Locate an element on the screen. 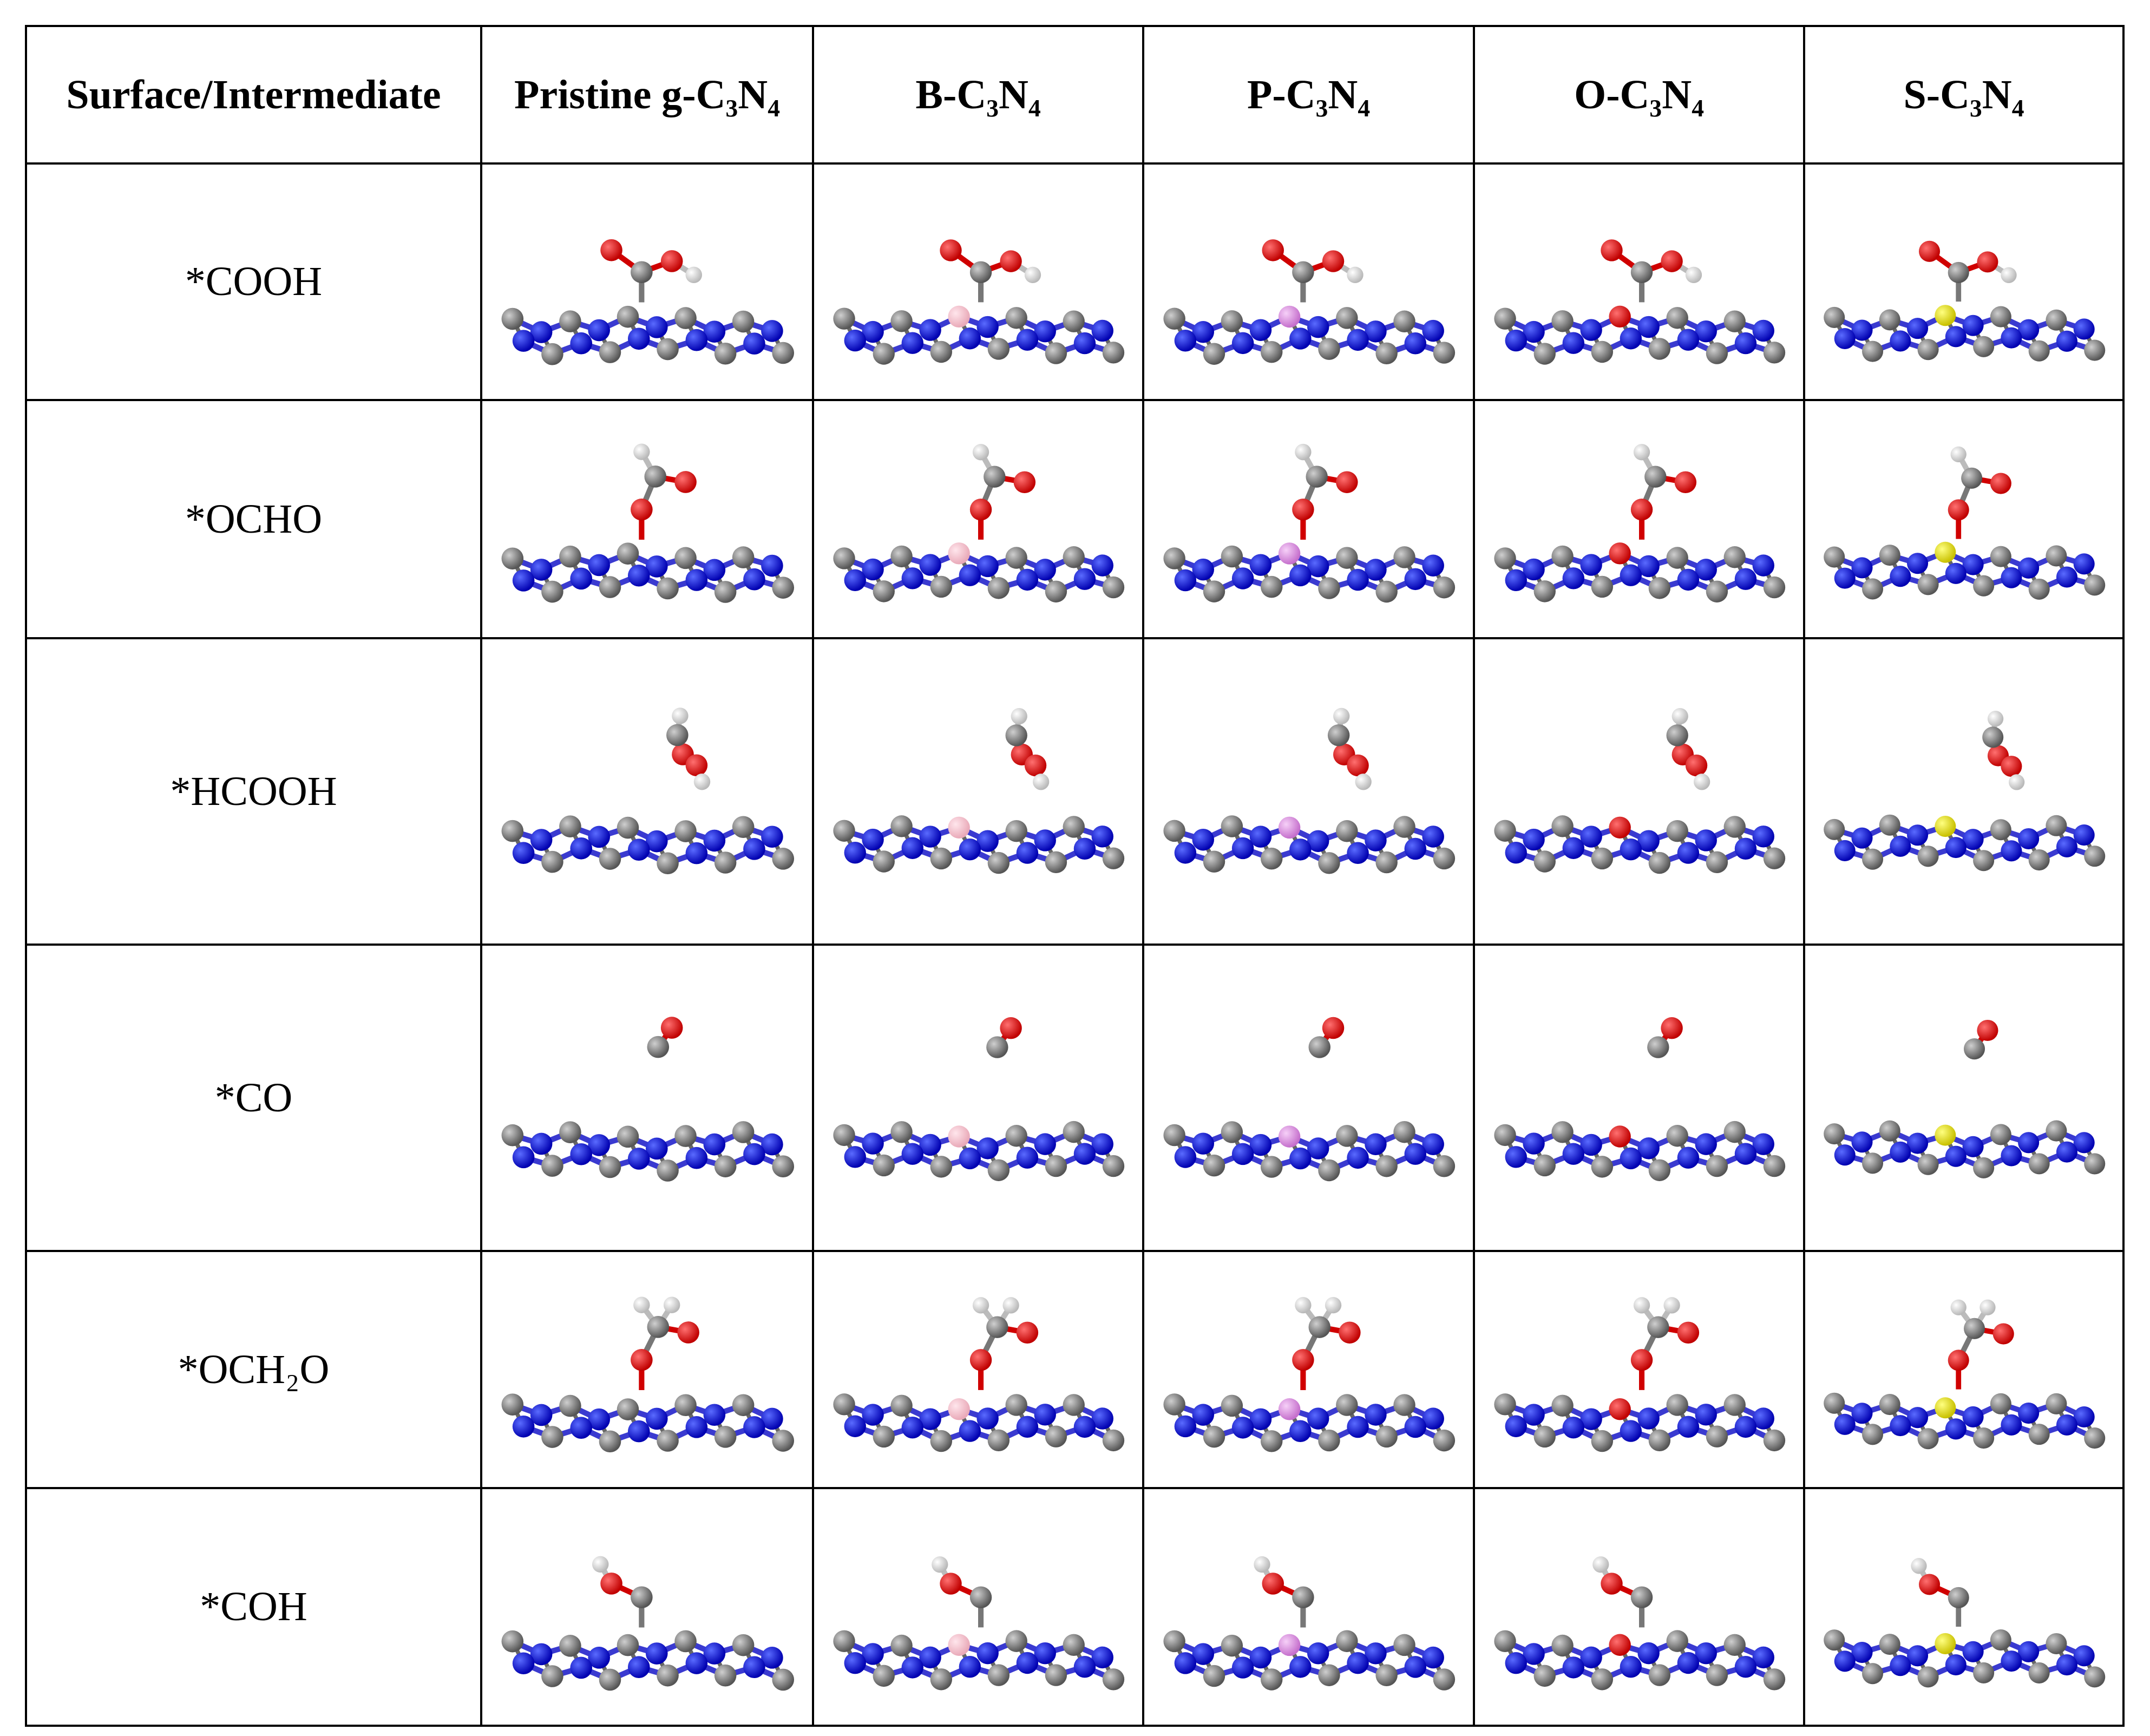 The image size is (2150, 1736). row-label: *COH is located at coordinates (253, 1607).